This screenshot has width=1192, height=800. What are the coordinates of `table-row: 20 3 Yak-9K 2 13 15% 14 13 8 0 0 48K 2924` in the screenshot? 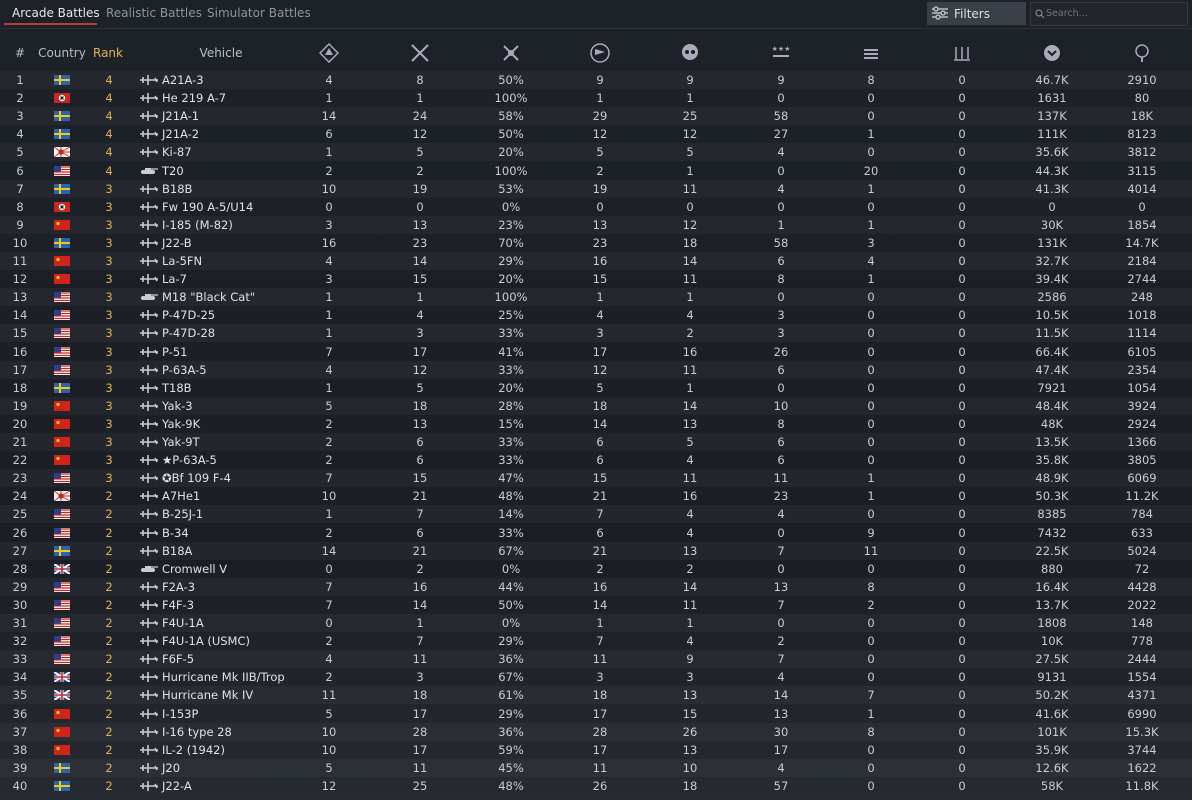 It's located at (596, 424).